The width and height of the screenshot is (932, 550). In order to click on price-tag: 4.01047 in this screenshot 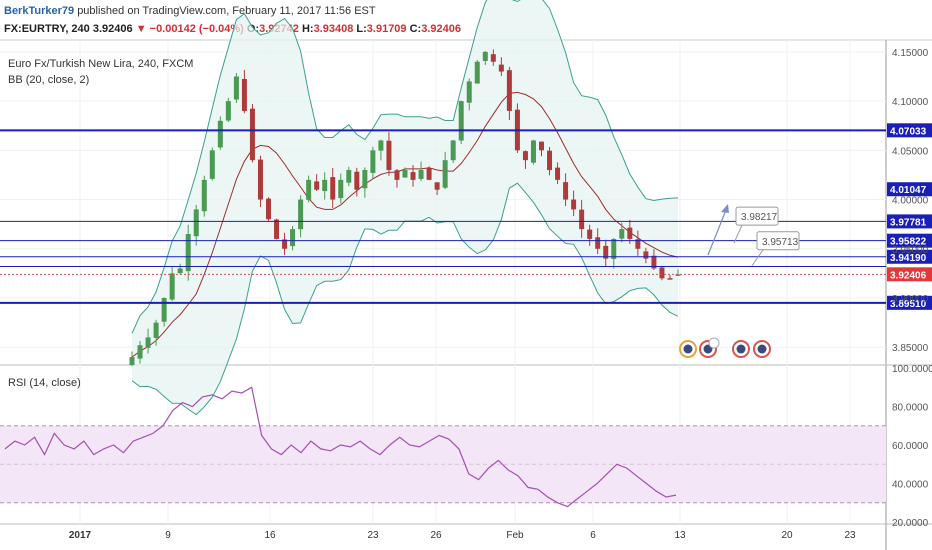, I will do `click(908, 190)`.